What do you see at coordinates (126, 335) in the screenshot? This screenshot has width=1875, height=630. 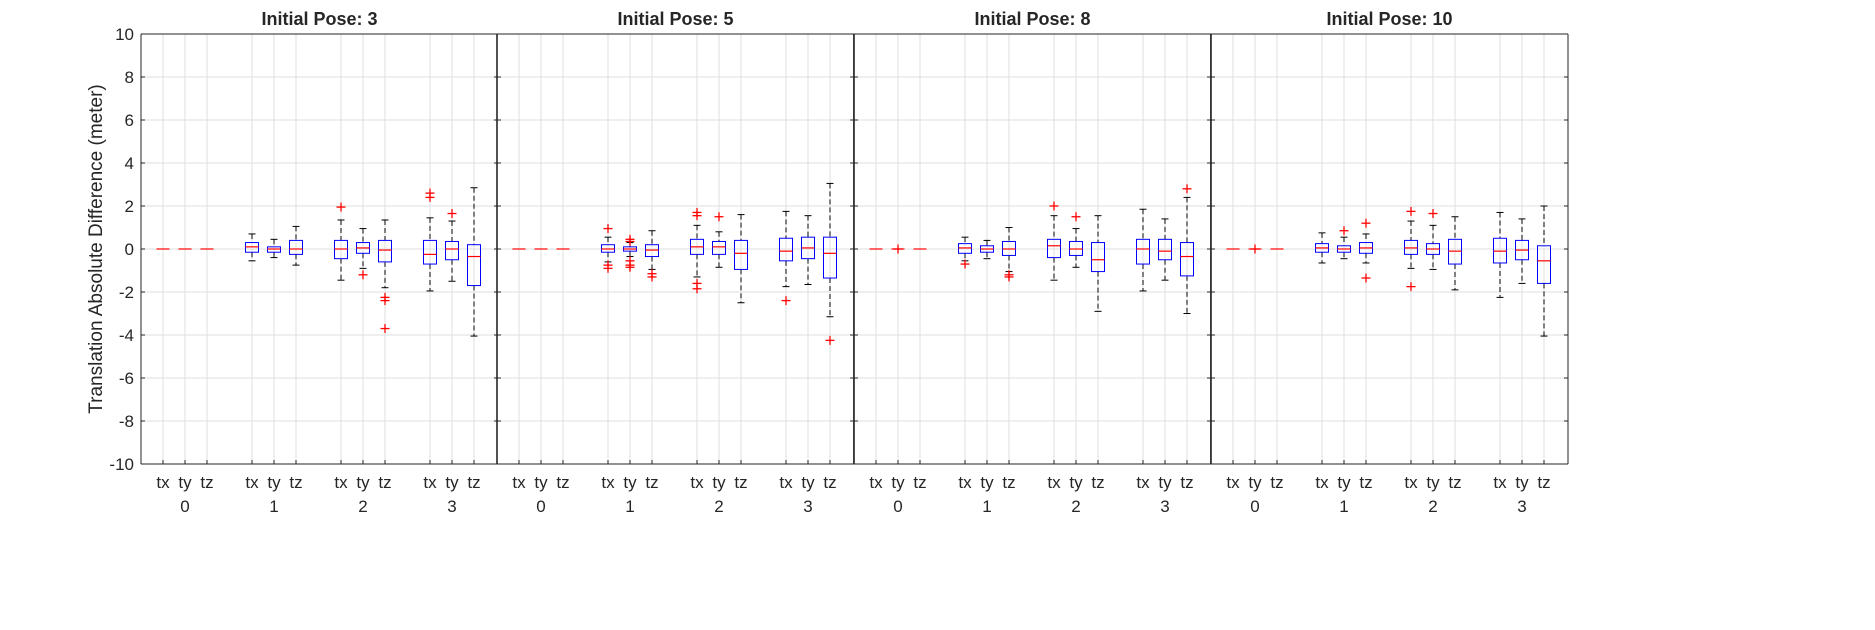 I see `y-tick-label: -4` at bounding box center [126, 335].